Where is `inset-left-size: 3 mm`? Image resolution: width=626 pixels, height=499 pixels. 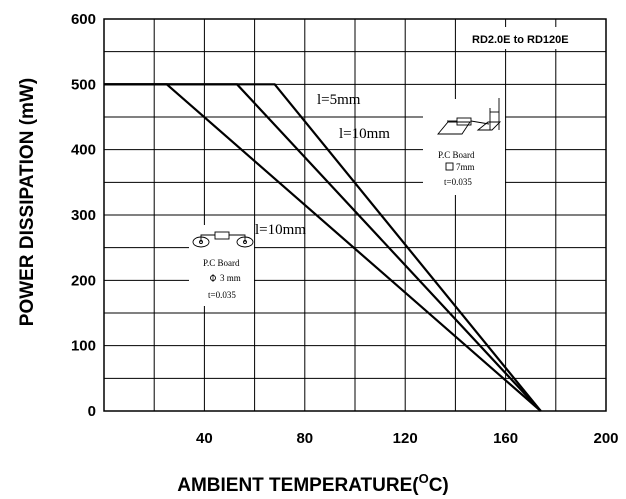
inset-left-size: 3 mm is located at coordinates (230, 278).